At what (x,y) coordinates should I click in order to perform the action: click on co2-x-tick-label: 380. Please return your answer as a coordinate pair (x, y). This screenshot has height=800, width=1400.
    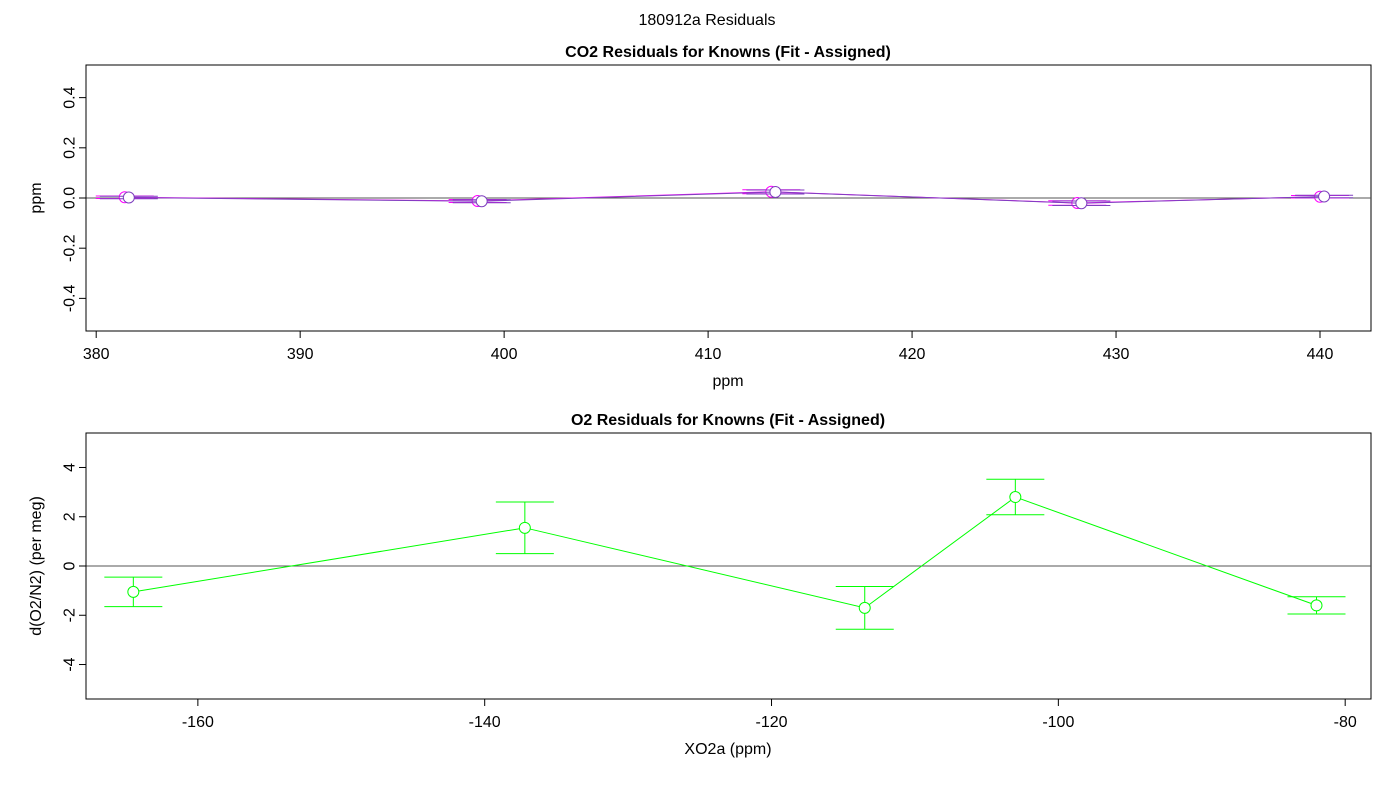
    Looking at the image, I should click on (96, 354).